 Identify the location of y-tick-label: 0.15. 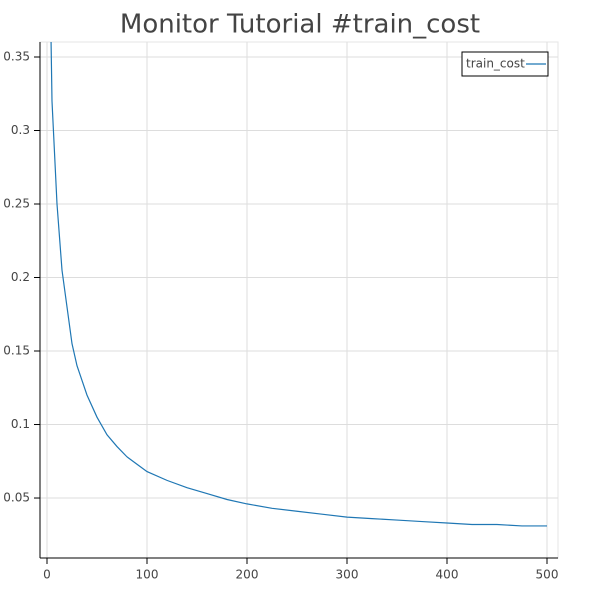
(16, 351).